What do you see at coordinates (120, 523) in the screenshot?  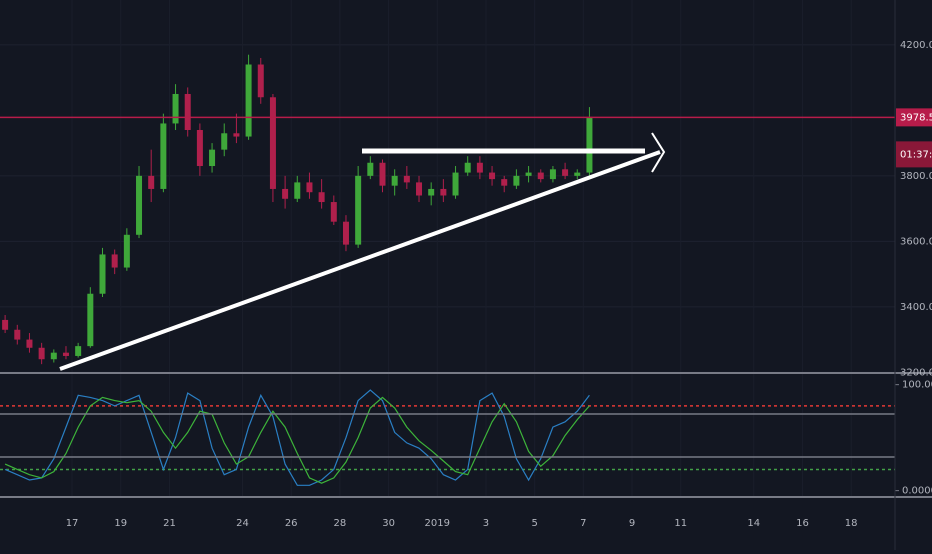 I see `x-tick-label: 19` at bounding box center [120, 523].